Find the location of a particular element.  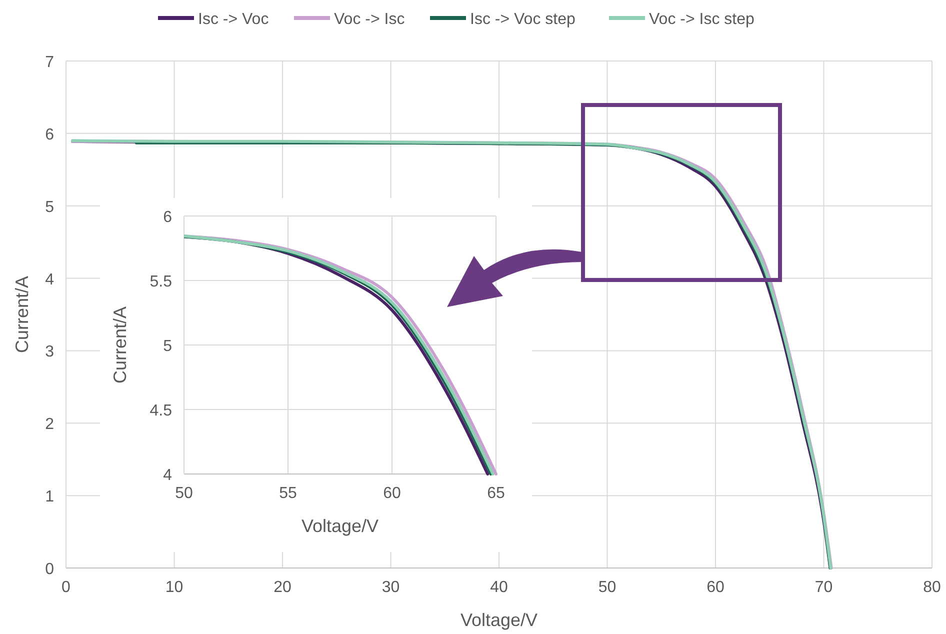

y-tick-label: 3 is located at coordinates (49, 352).